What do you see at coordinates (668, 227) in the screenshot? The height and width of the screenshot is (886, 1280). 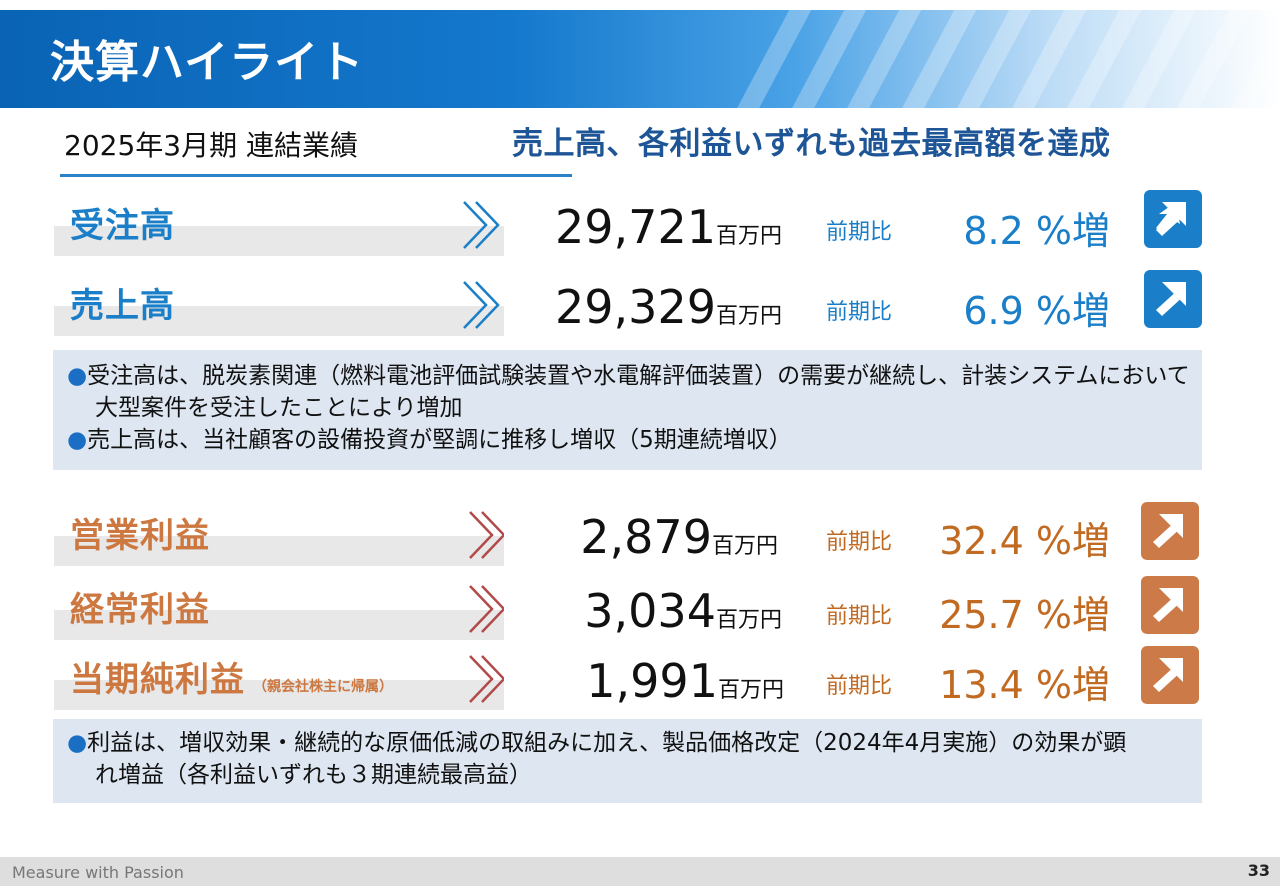 I see `metric-value: 29,721百万円` at bounding box center [668, 227].